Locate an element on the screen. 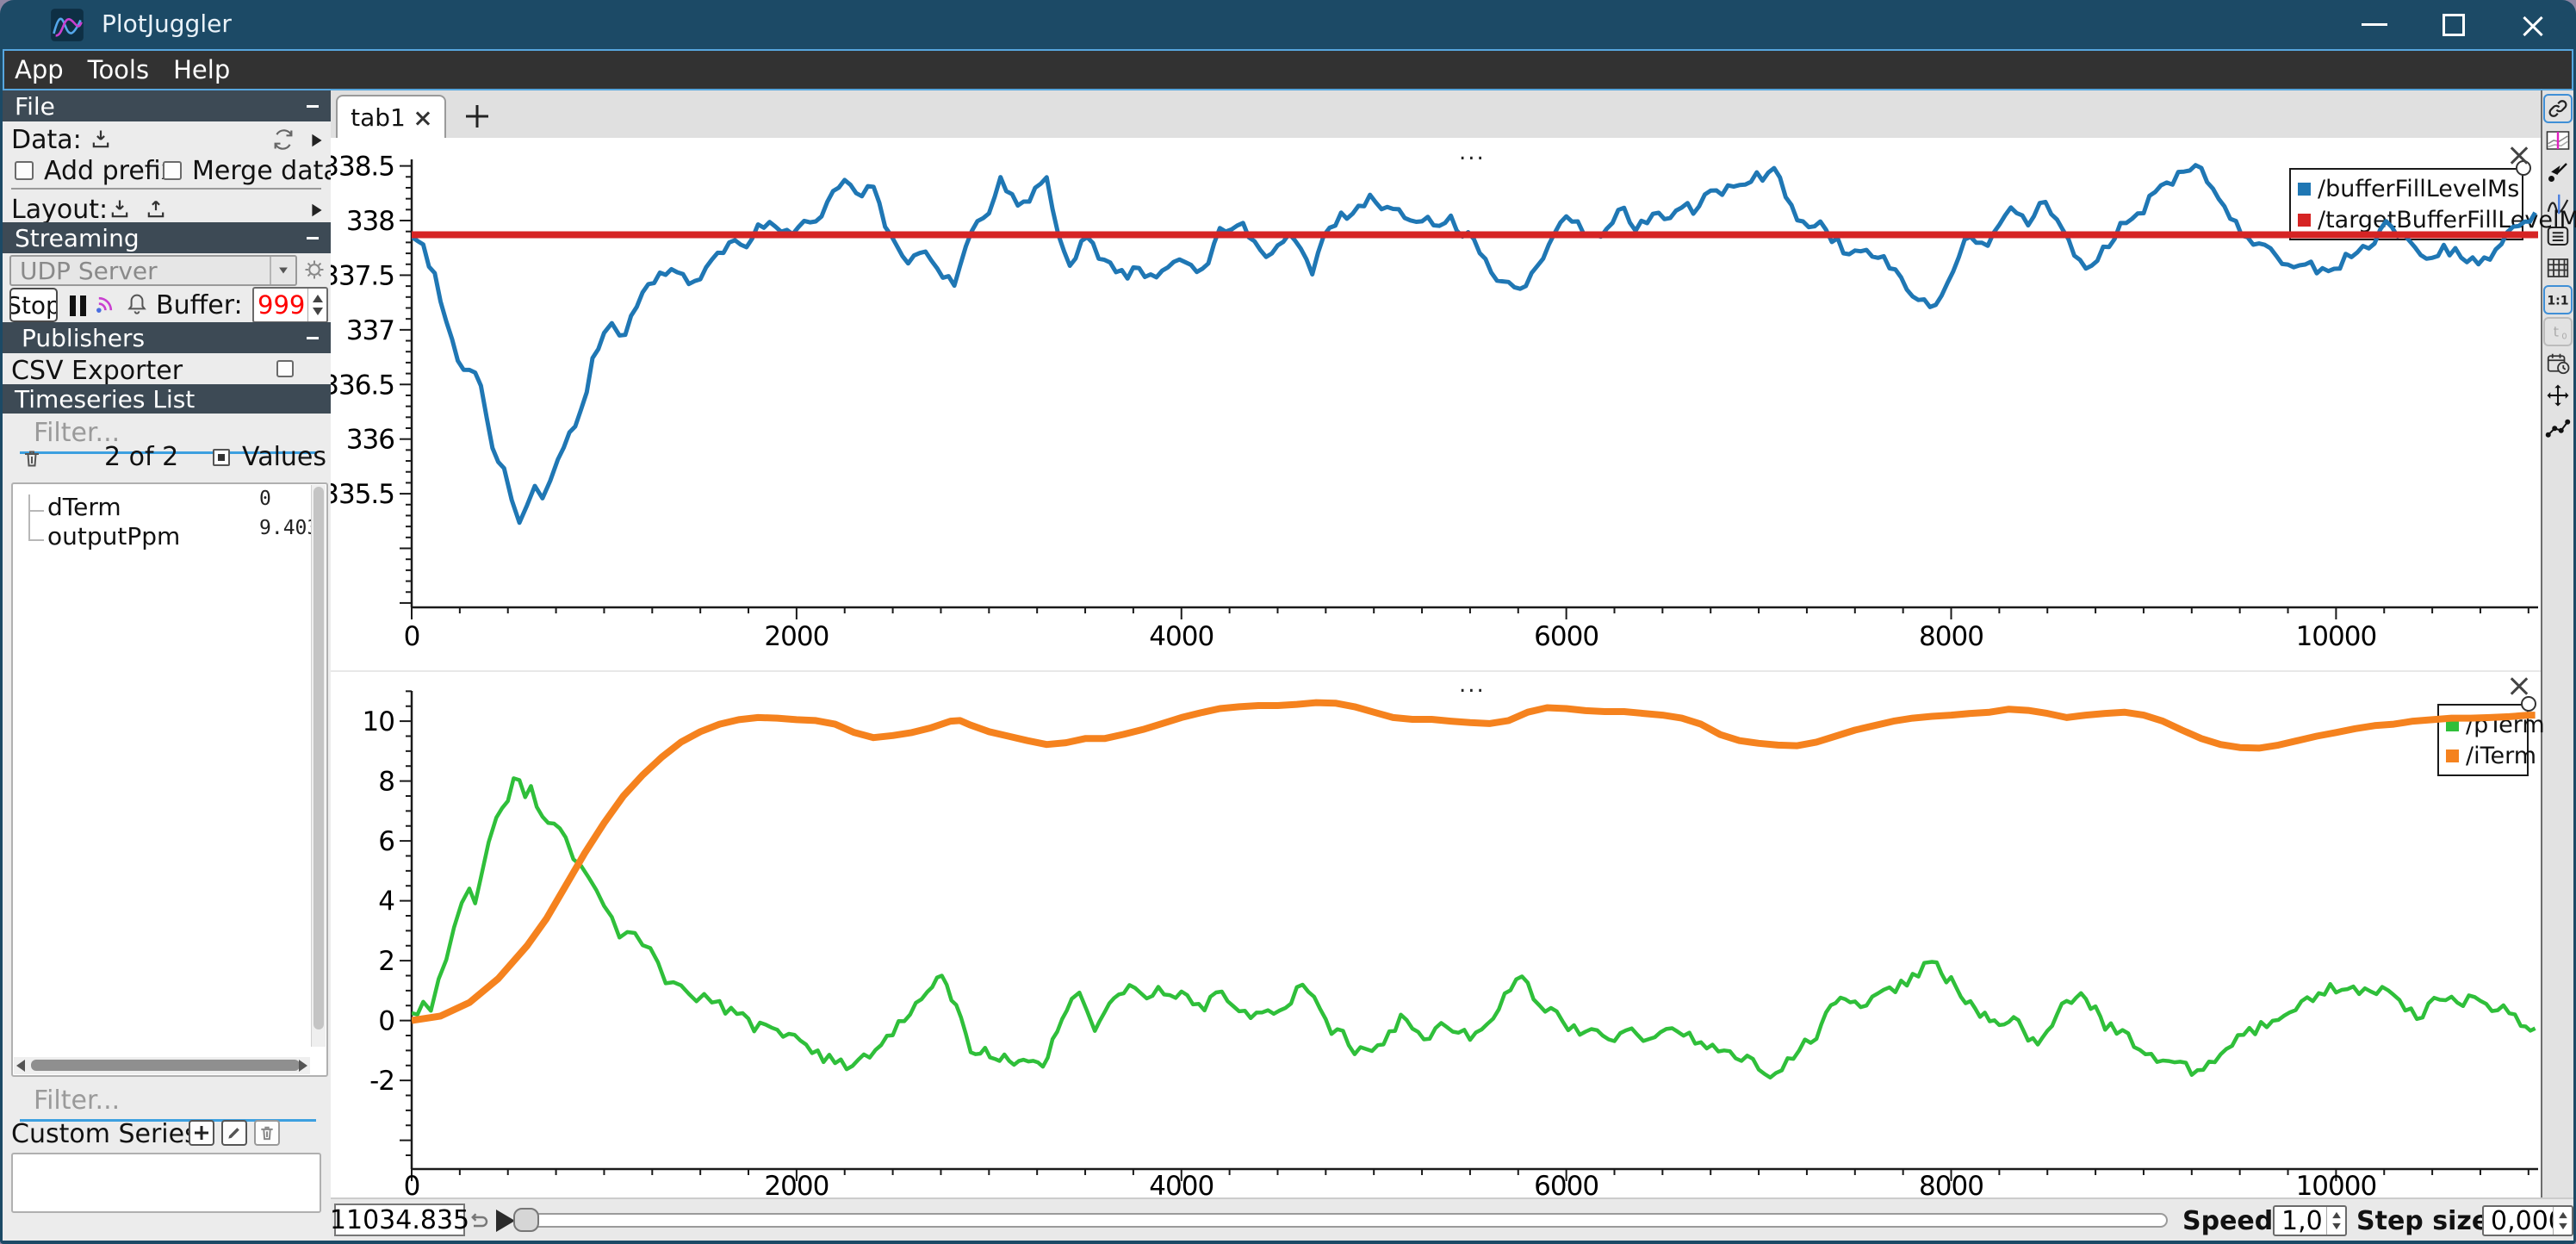 The height and width of the screenshot is (1244, 2576). layout-menu-arrow-icon is located at coordinates (317, 210).